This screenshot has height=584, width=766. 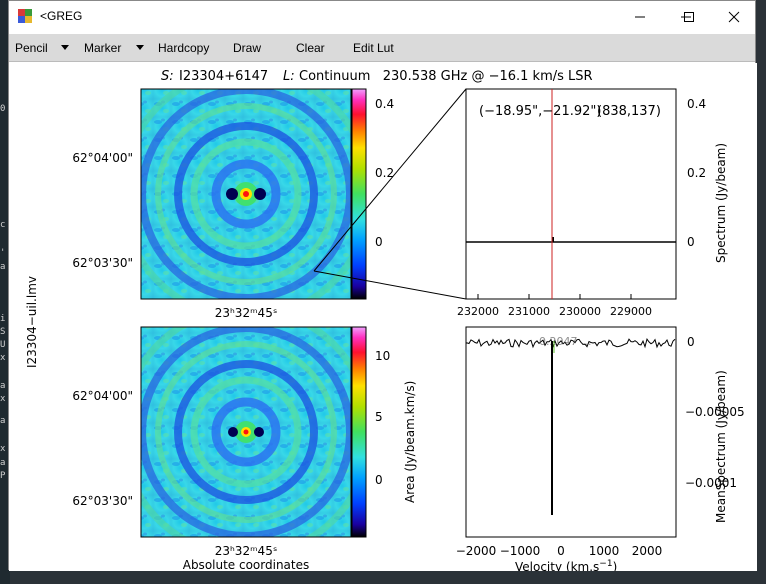 I want to click on bottom-colorbar-tick-2: 5, so click(x=379, y=417).